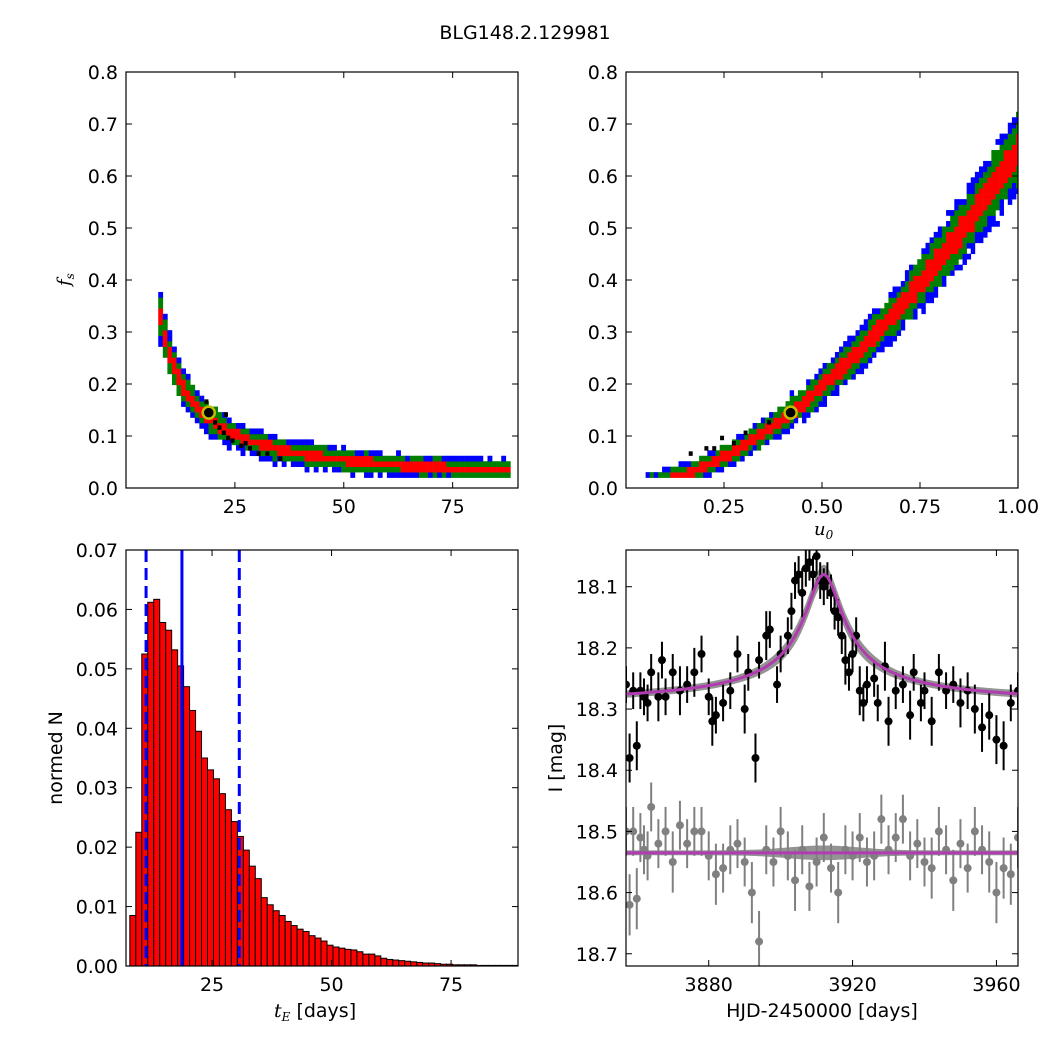  Describe the element at coordinates (103, 437) in the screenshot. I see `y-tick-label-0: 0.1` at that location.